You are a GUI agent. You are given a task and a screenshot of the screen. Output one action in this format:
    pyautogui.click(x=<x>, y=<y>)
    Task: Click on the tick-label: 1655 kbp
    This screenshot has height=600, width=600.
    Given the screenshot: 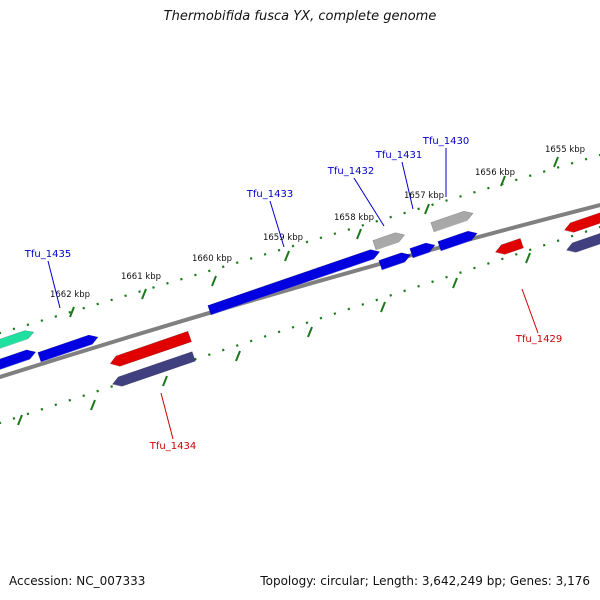 What is the action you would take?
    pyautogui.click(x=565, y=150)
    